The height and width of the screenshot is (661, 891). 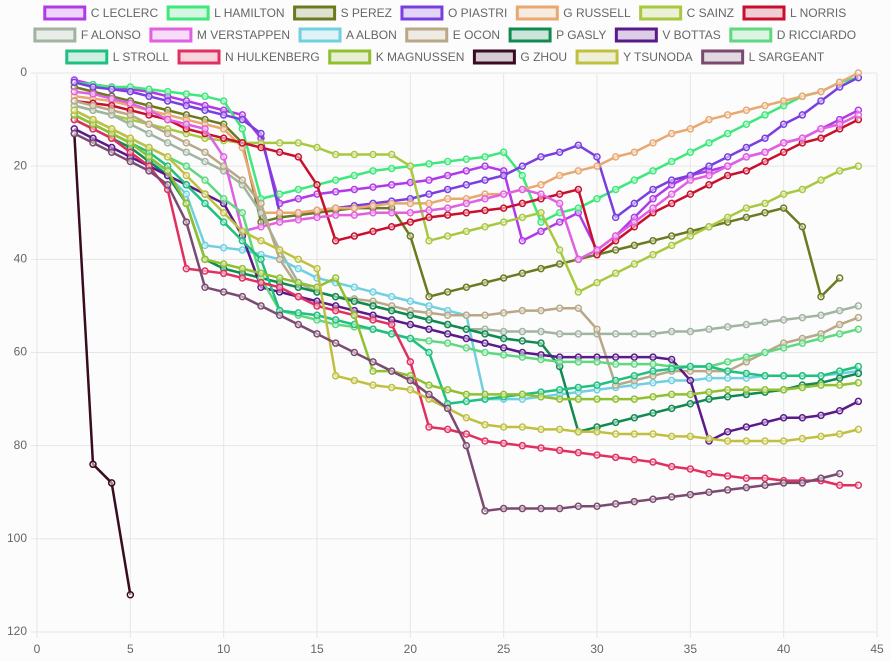 What do you see at coordinates (452, 35) in the screenshot?
I see `legend-item: E OCON` at bounding box center [452, 35].